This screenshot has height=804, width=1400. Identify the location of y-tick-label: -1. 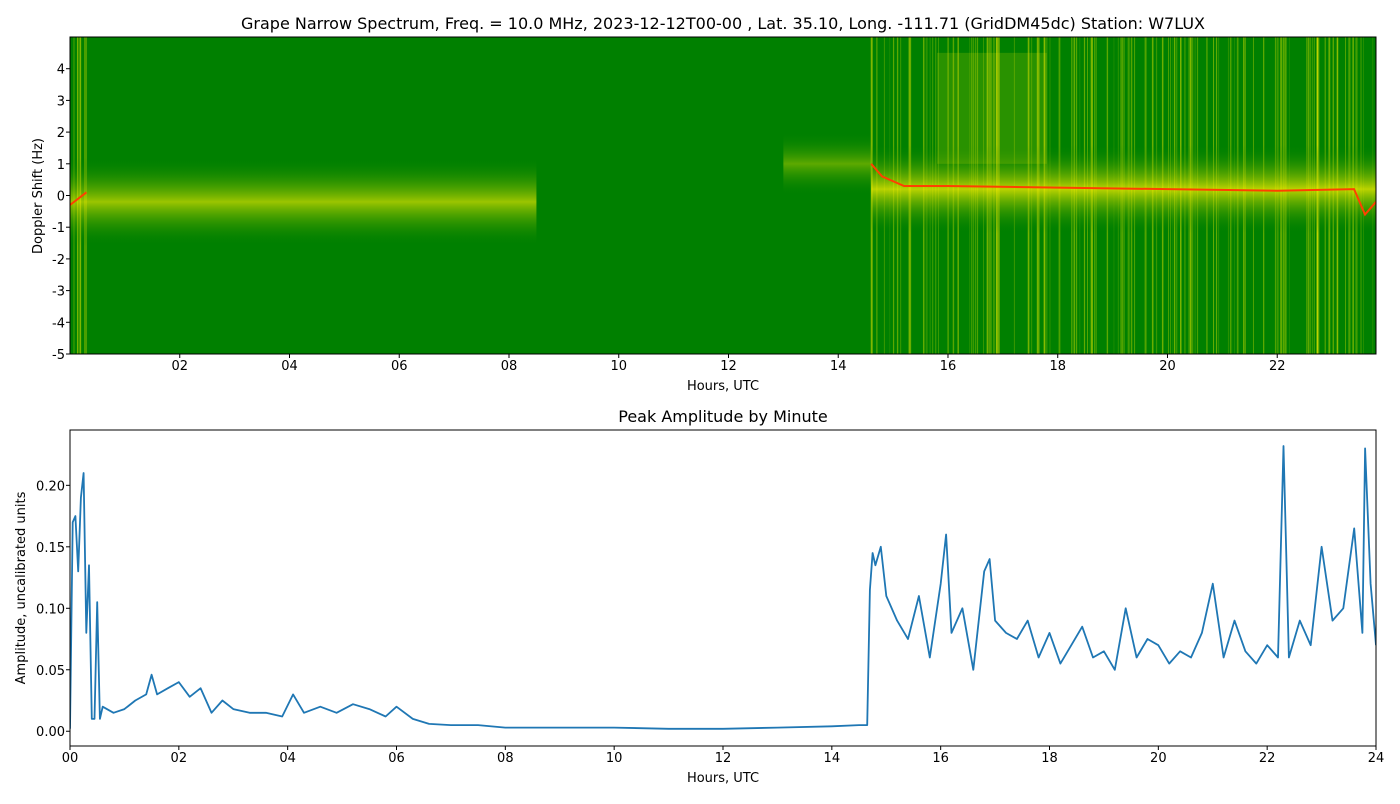
(58, 228).